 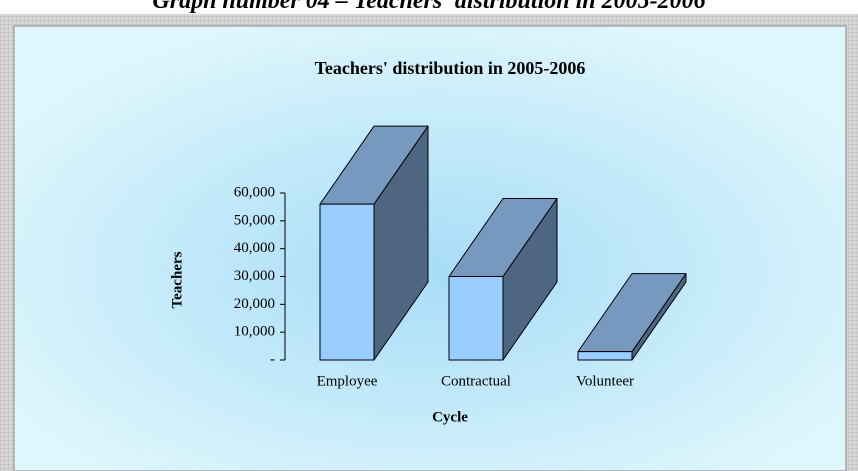 I want to click on y-tick-label: 50,000, so click(x=254, y=220).